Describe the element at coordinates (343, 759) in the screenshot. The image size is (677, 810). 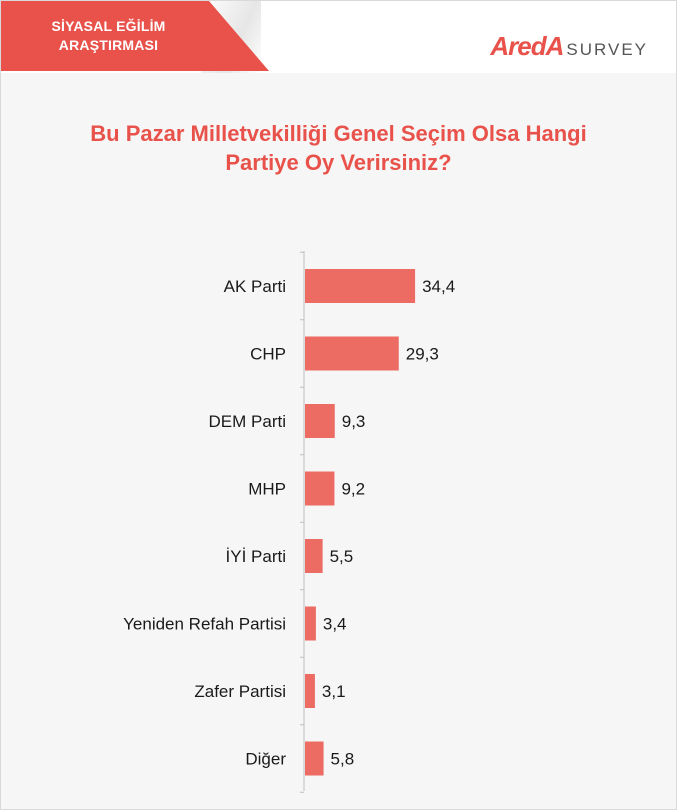
I see `value-label: 5,8` at that location.